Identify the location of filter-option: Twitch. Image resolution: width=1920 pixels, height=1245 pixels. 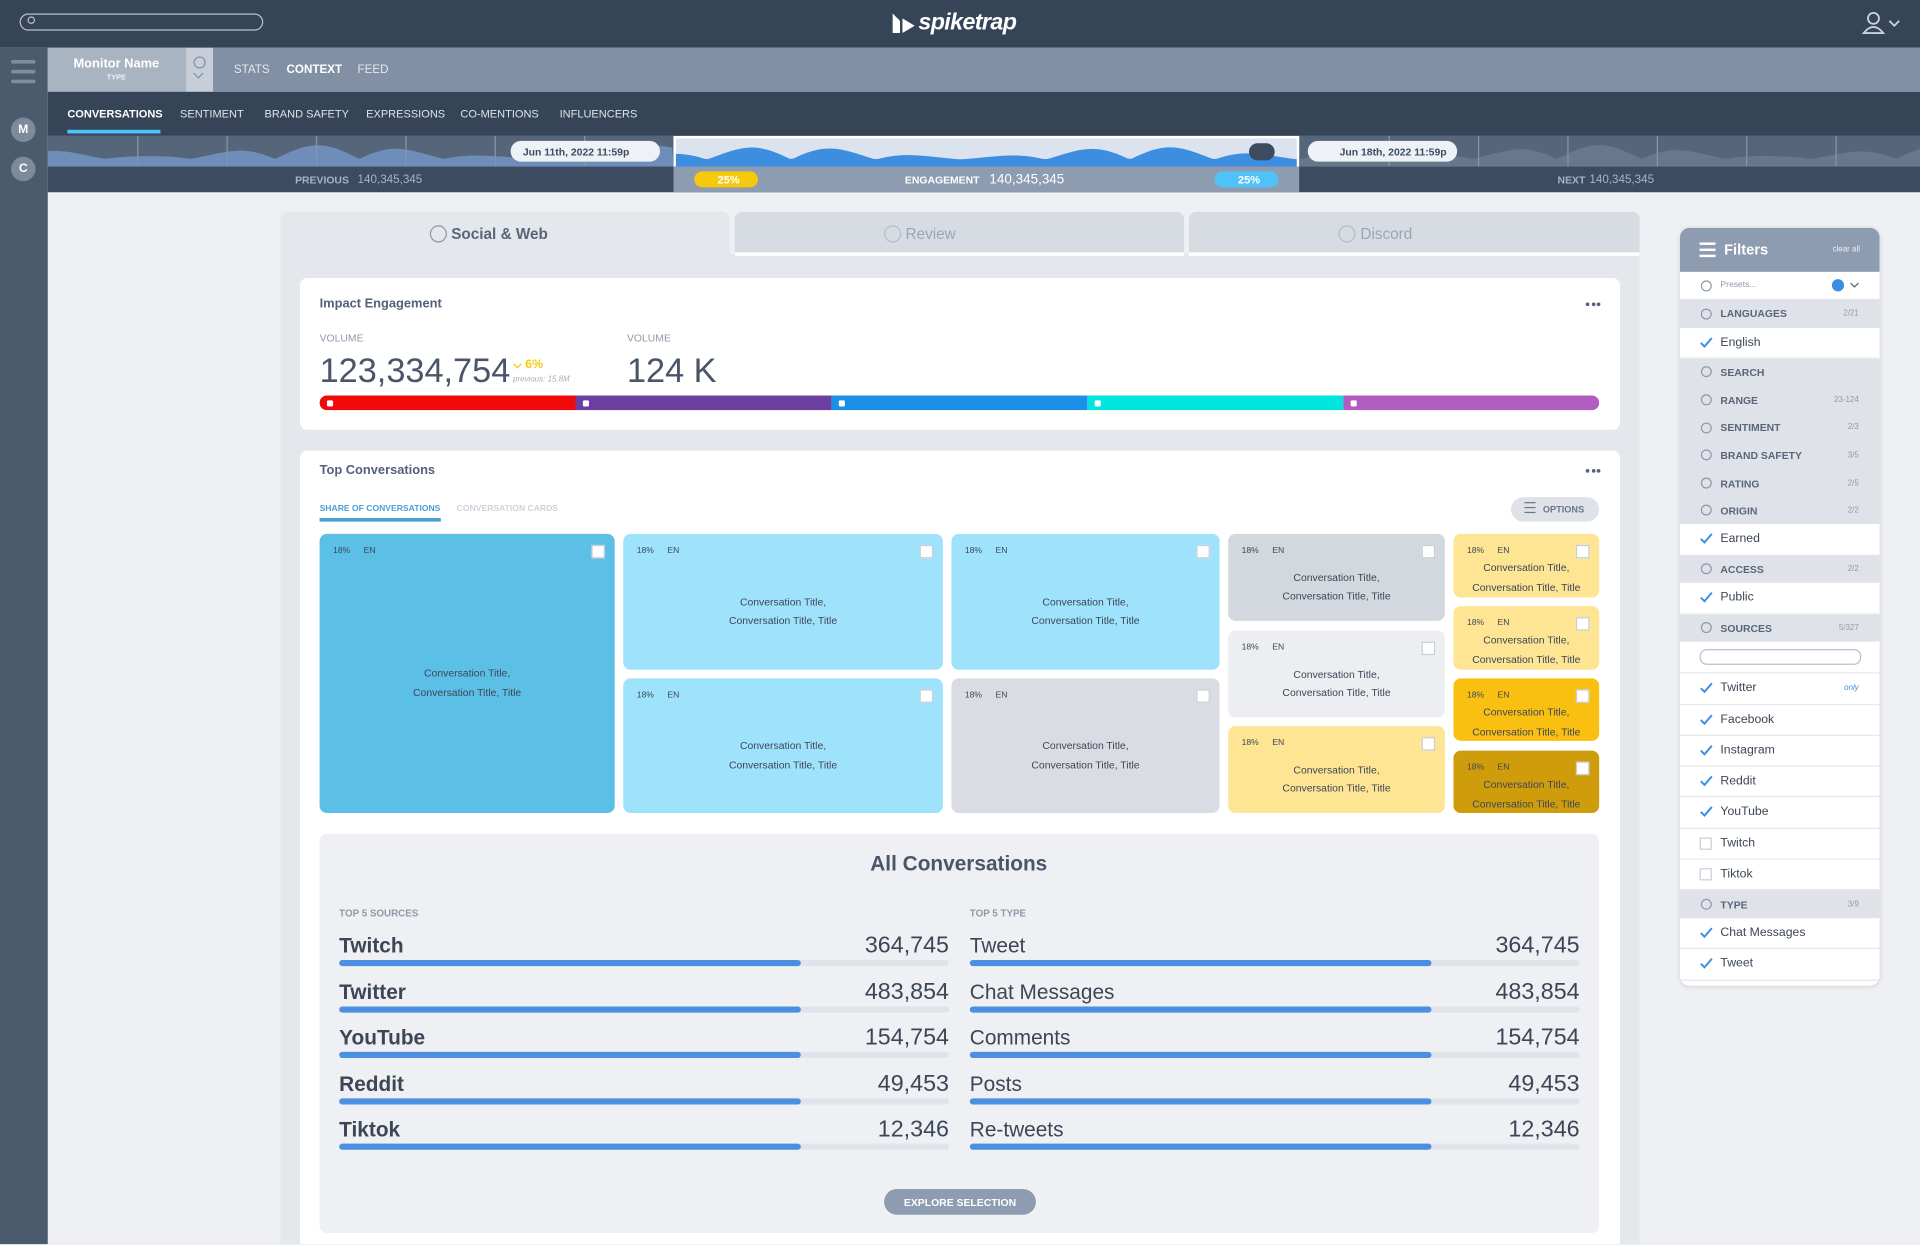
(1780, 844).